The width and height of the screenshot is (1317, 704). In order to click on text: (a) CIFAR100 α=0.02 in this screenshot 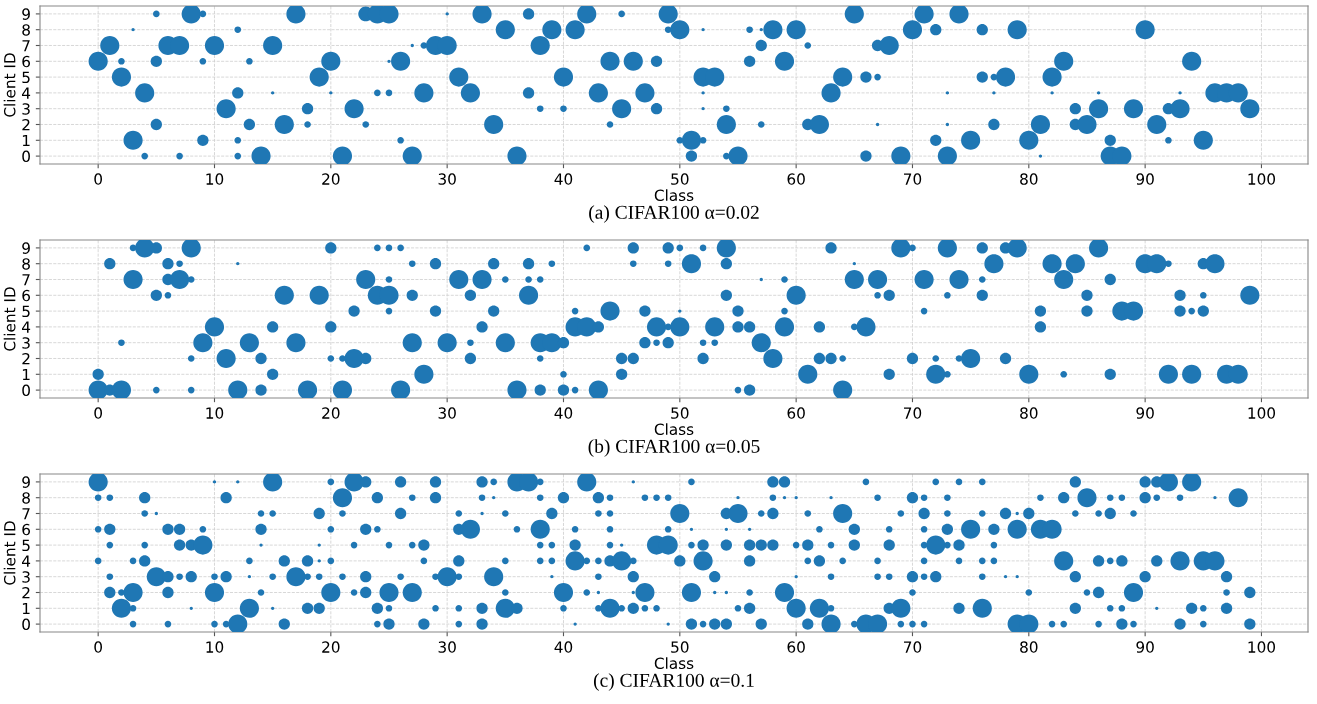, I will do `click(674, 214)`.